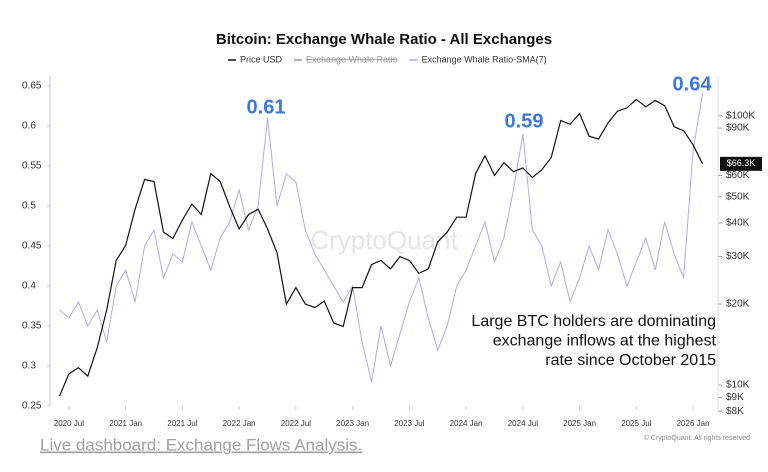 The height and width of the screenshot is (472, 768). What do you see at coordinates (605, 341) in the screenshot?
I see `note-line: exchange inflows at the highest` at bounding box center [605, 341].